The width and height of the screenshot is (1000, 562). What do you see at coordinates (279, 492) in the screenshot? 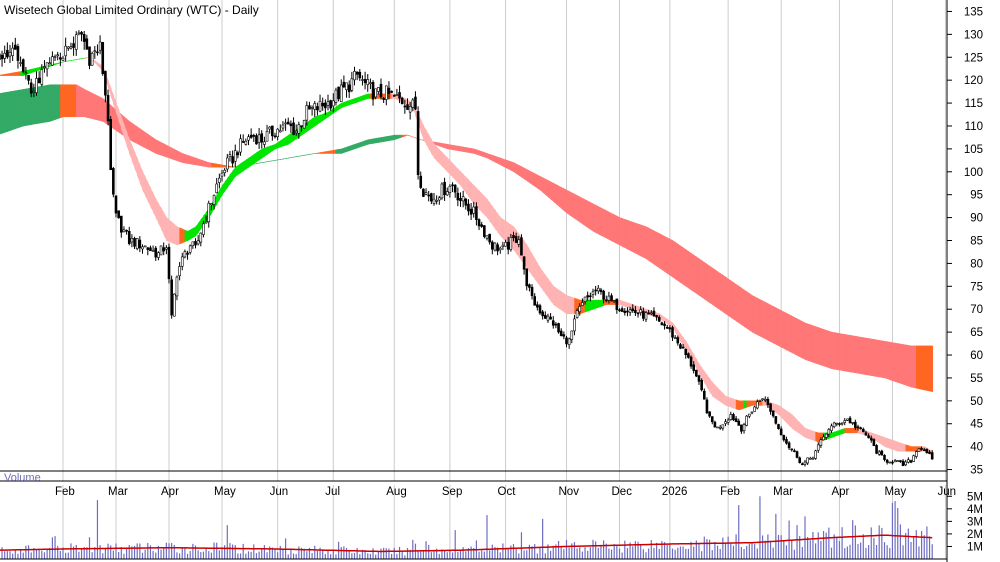
I see `x-tick-label: Jun` at bounding box center [279, 492].